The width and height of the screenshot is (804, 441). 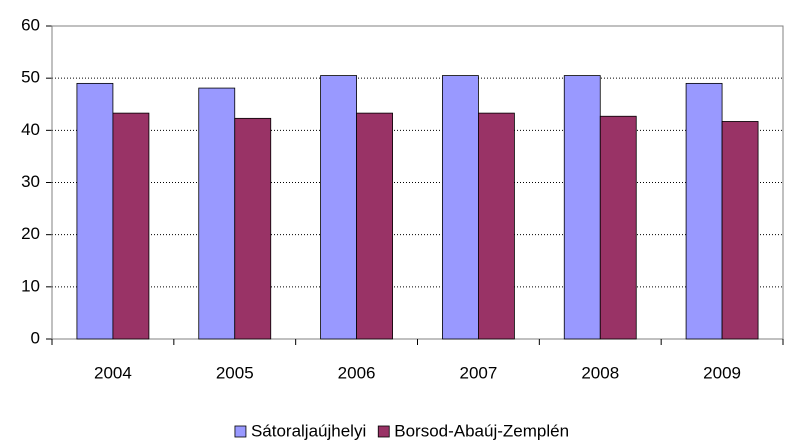 What do you see at coordinates (481, 430) in the screenshot?
I see `legend-label: Borsod-Abaúj-Zemplén` at bounding box center [481, 430].